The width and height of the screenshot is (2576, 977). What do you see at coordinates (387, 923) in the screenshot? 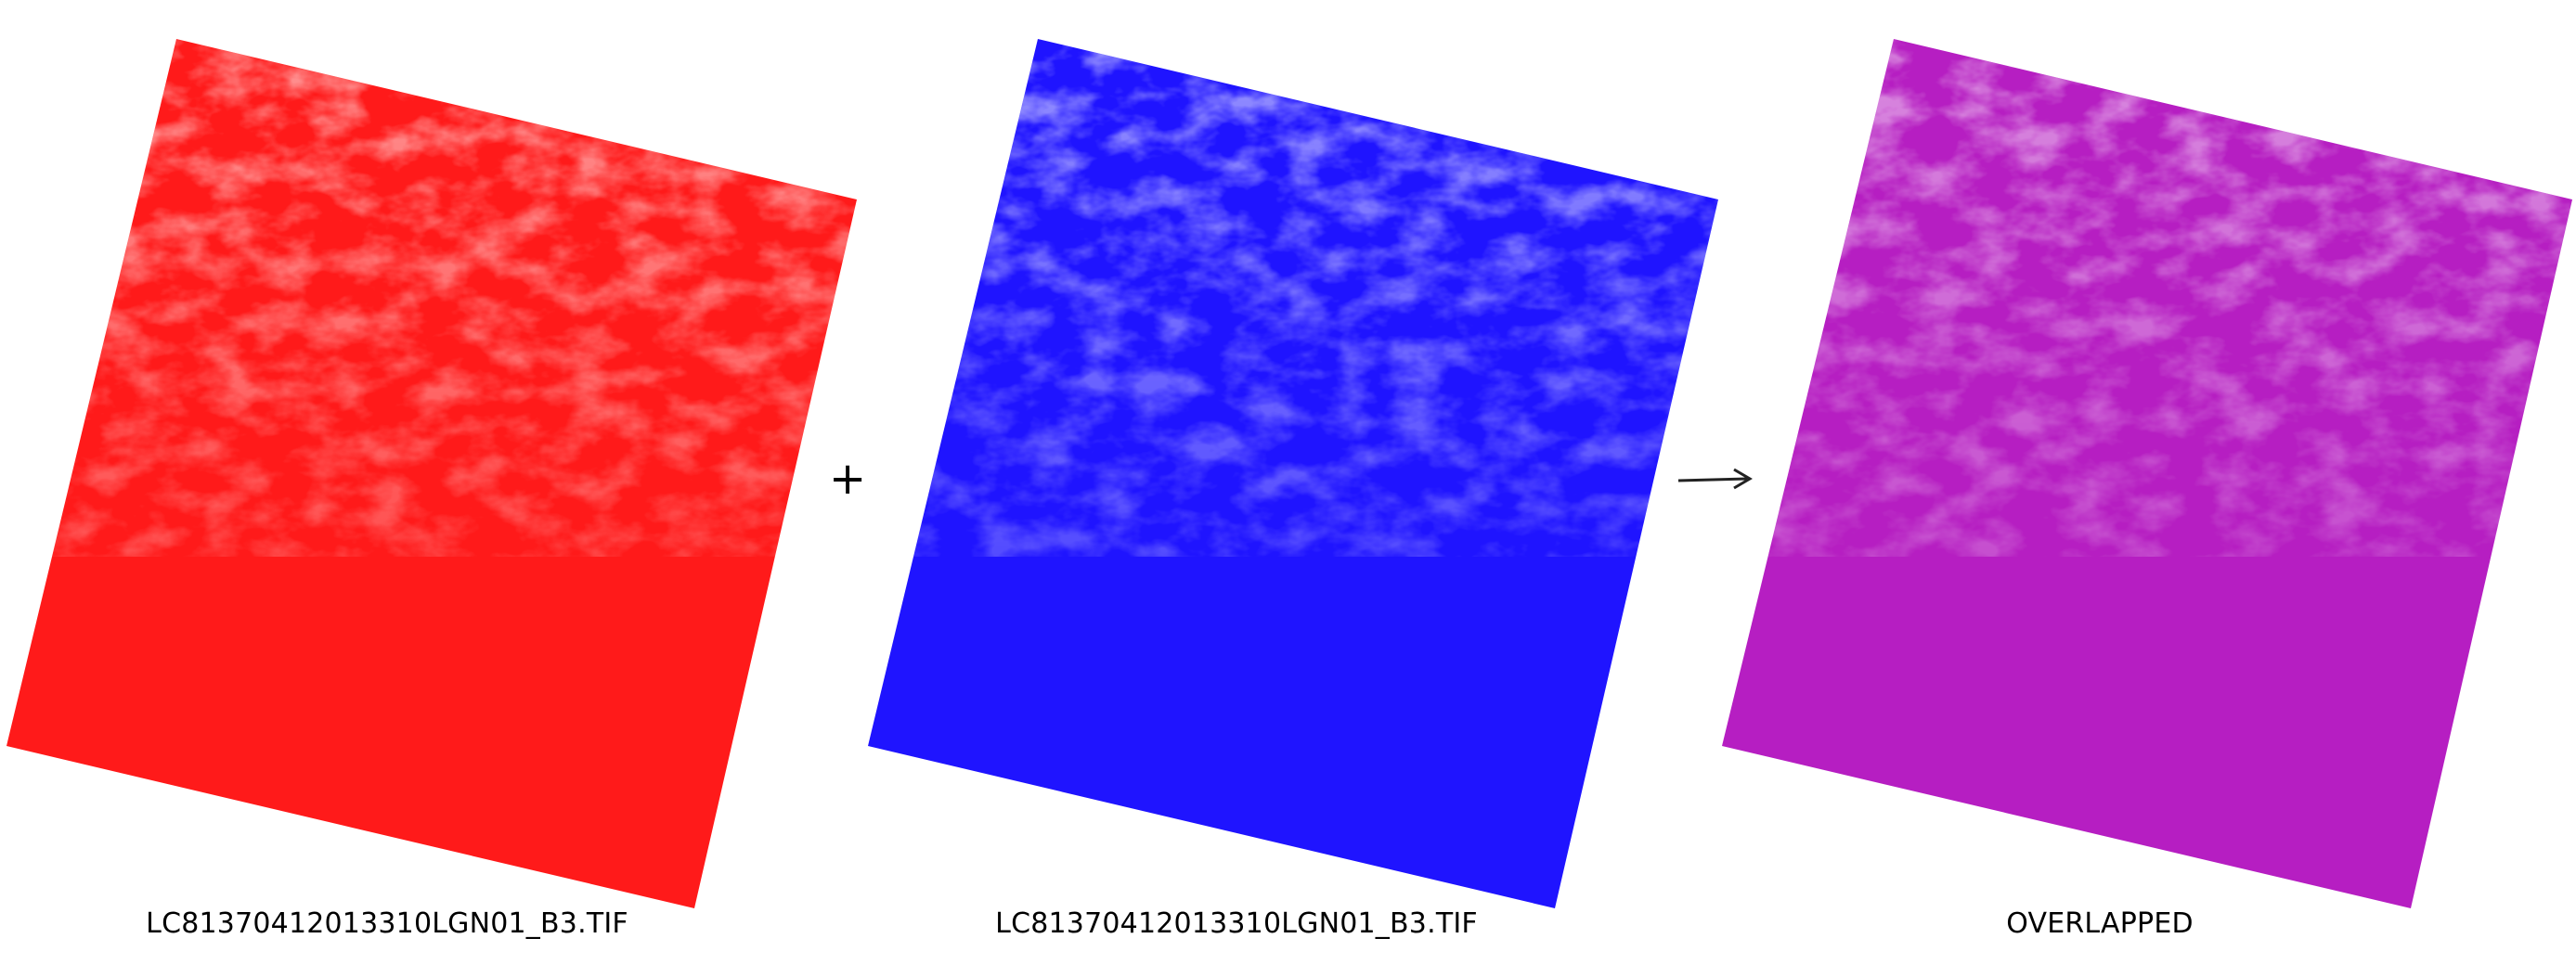
I see `left-caption: LC81370412013310LGN01_B3.TIF` at bounding box center [387, 923].